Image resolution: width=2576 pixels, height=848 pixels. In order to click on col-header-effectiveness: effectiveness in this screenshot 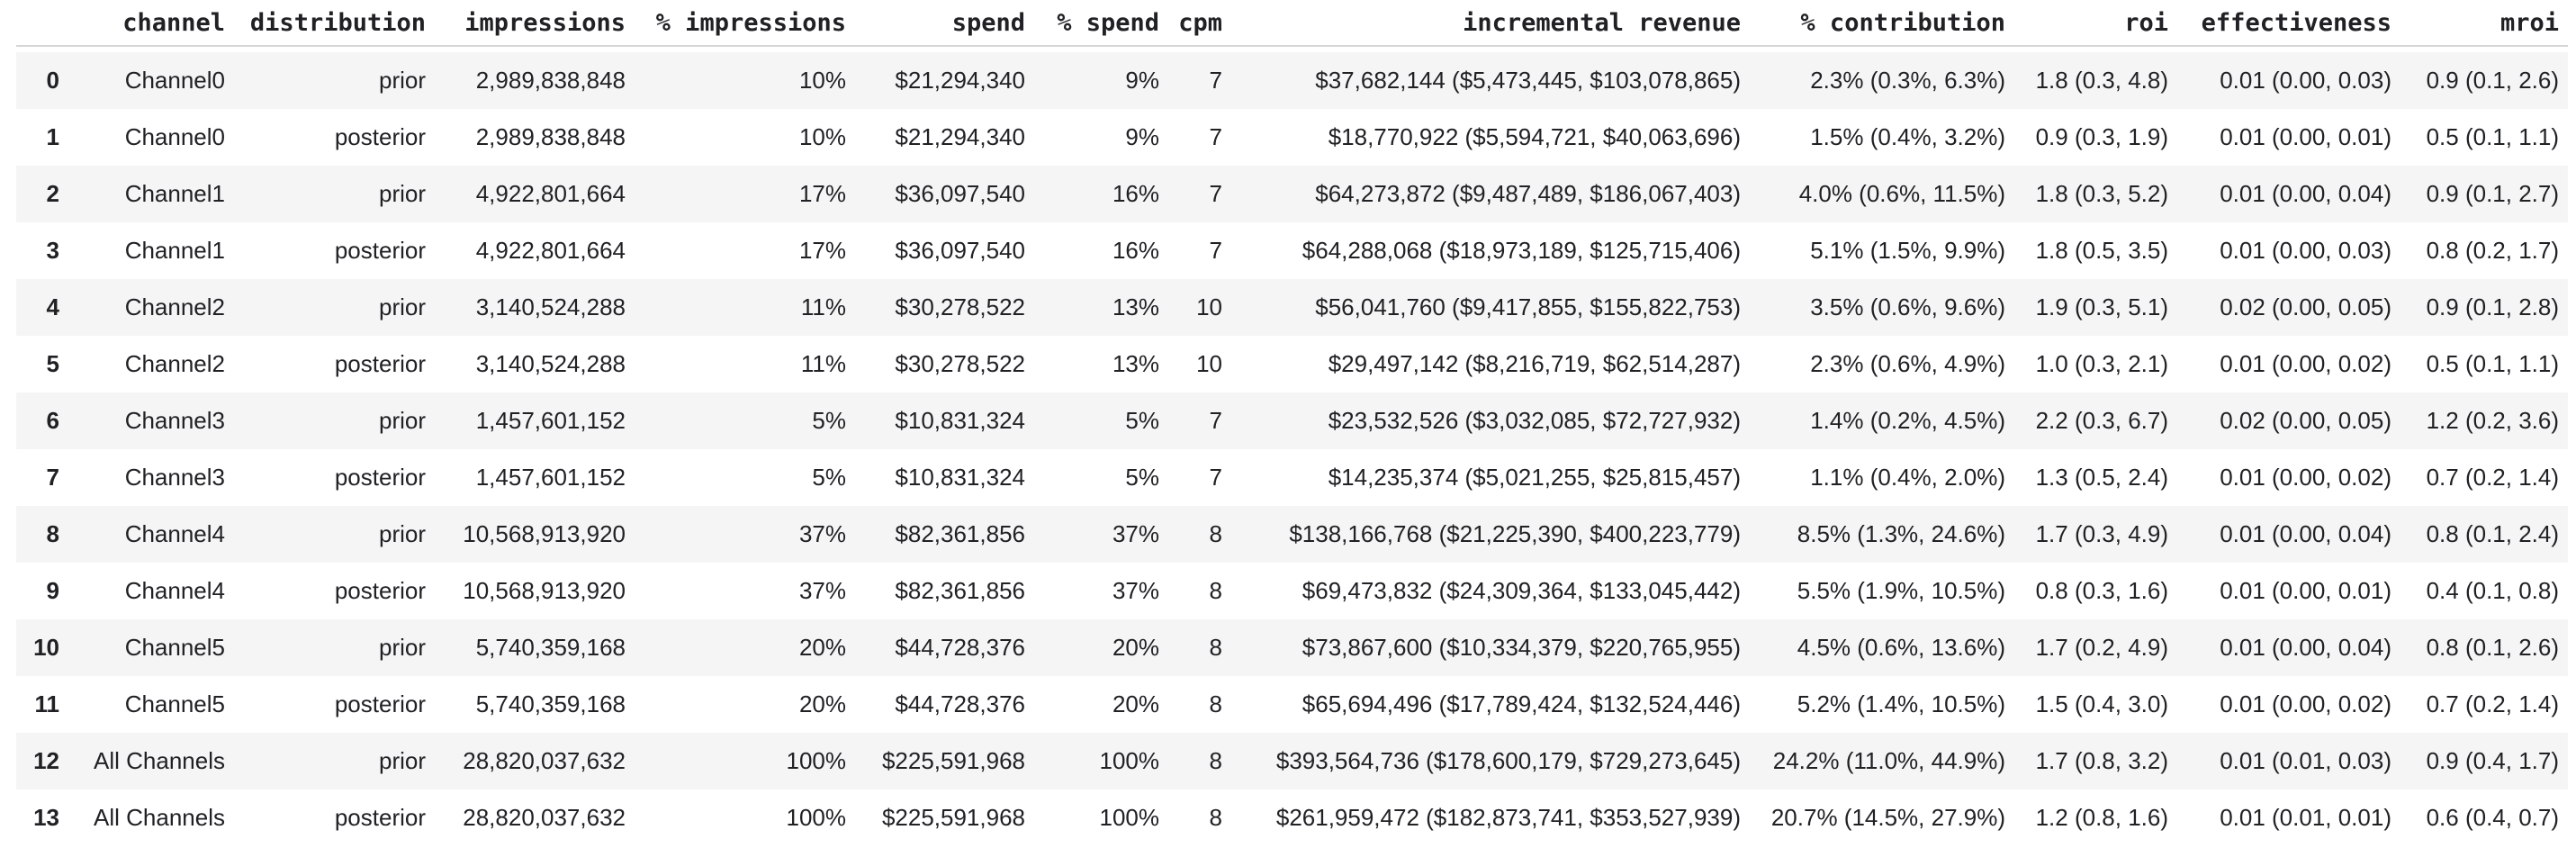, I will do `click(2296, 23)`.